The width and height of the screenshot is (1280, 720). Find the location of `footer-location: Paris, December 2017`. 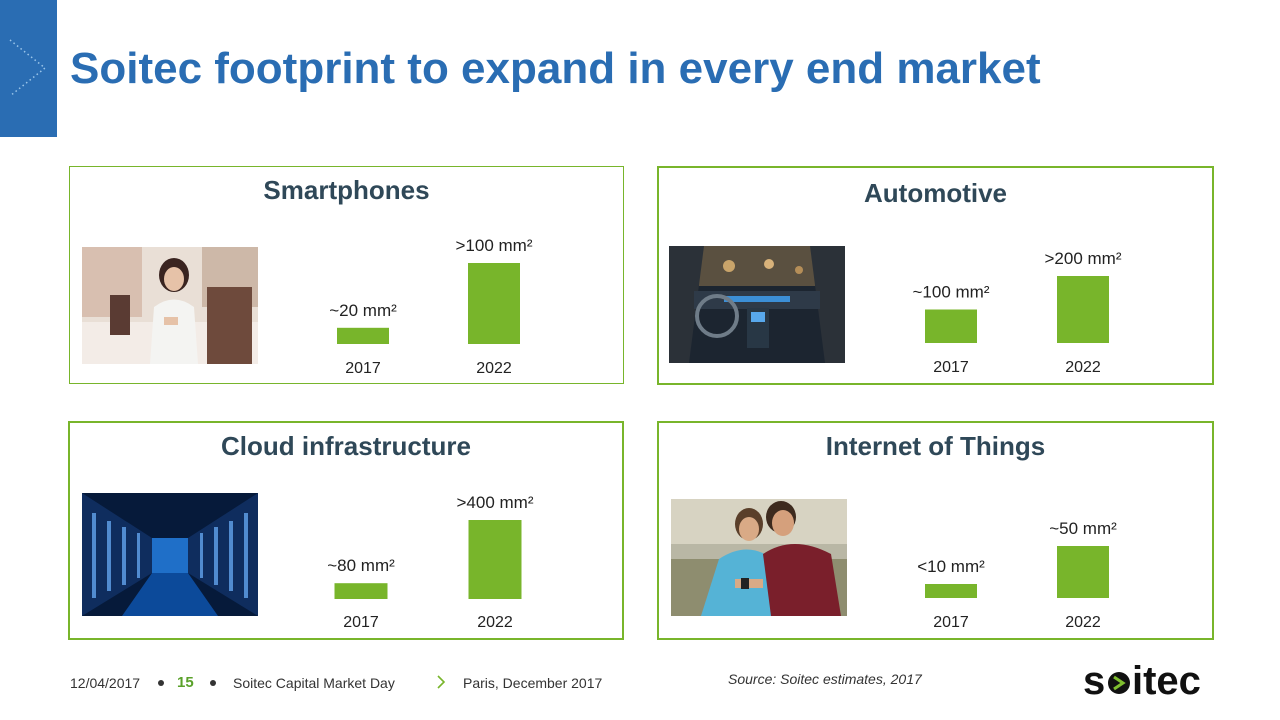

footer-location: Paris, December 2017 is located at coordinates (533, 683).